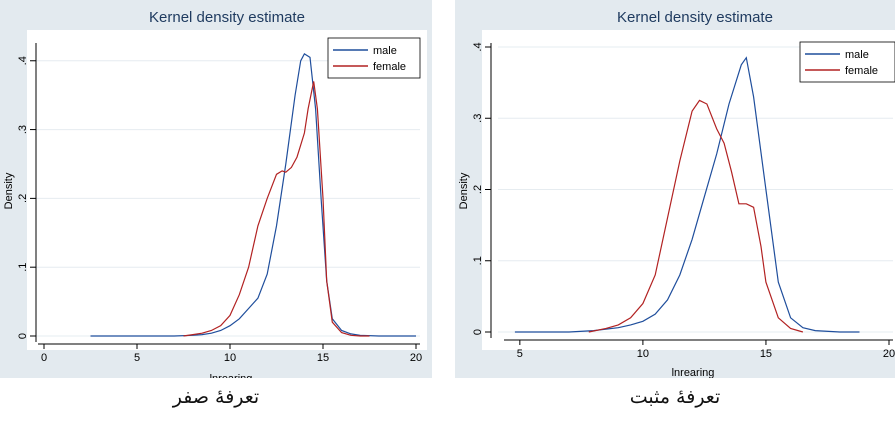 The height and width of the screenshot is (429, 895). I want to click on caption-positive-tariff: تعرفۀ مثبت, so click(675, 397).